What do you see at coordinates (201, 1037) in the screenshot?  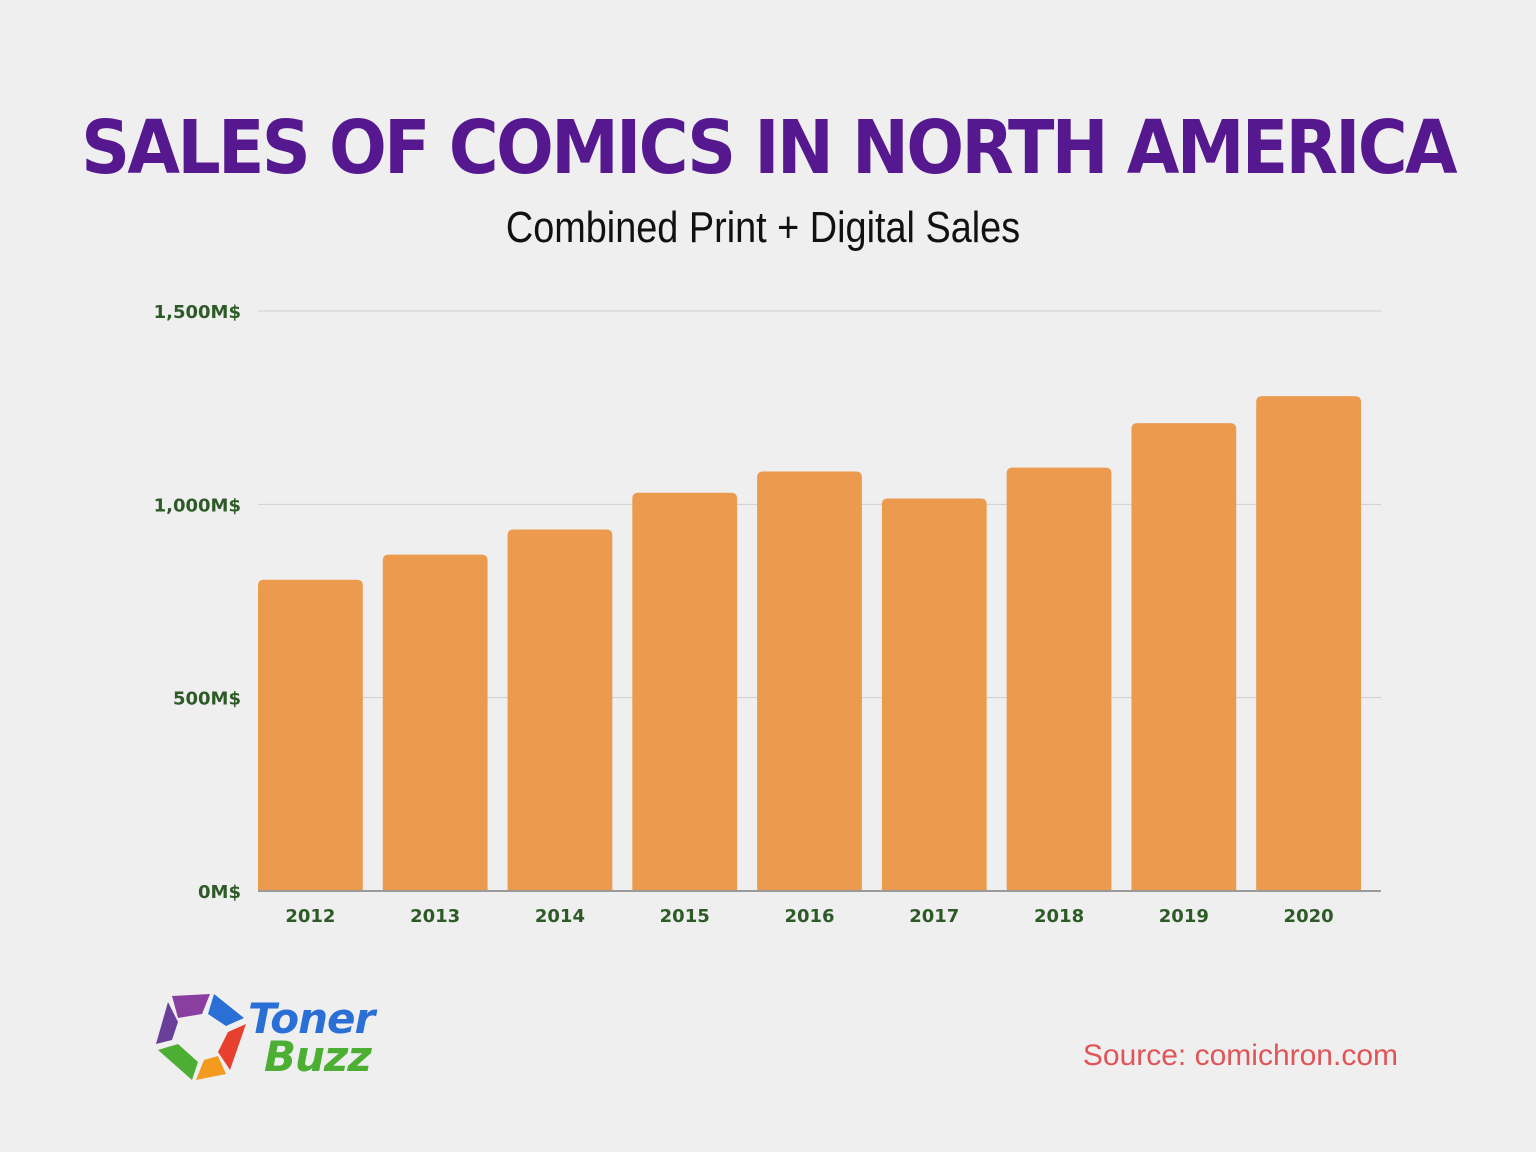 I see `logo-swirl-icon` at bounding box center [201, 1037].